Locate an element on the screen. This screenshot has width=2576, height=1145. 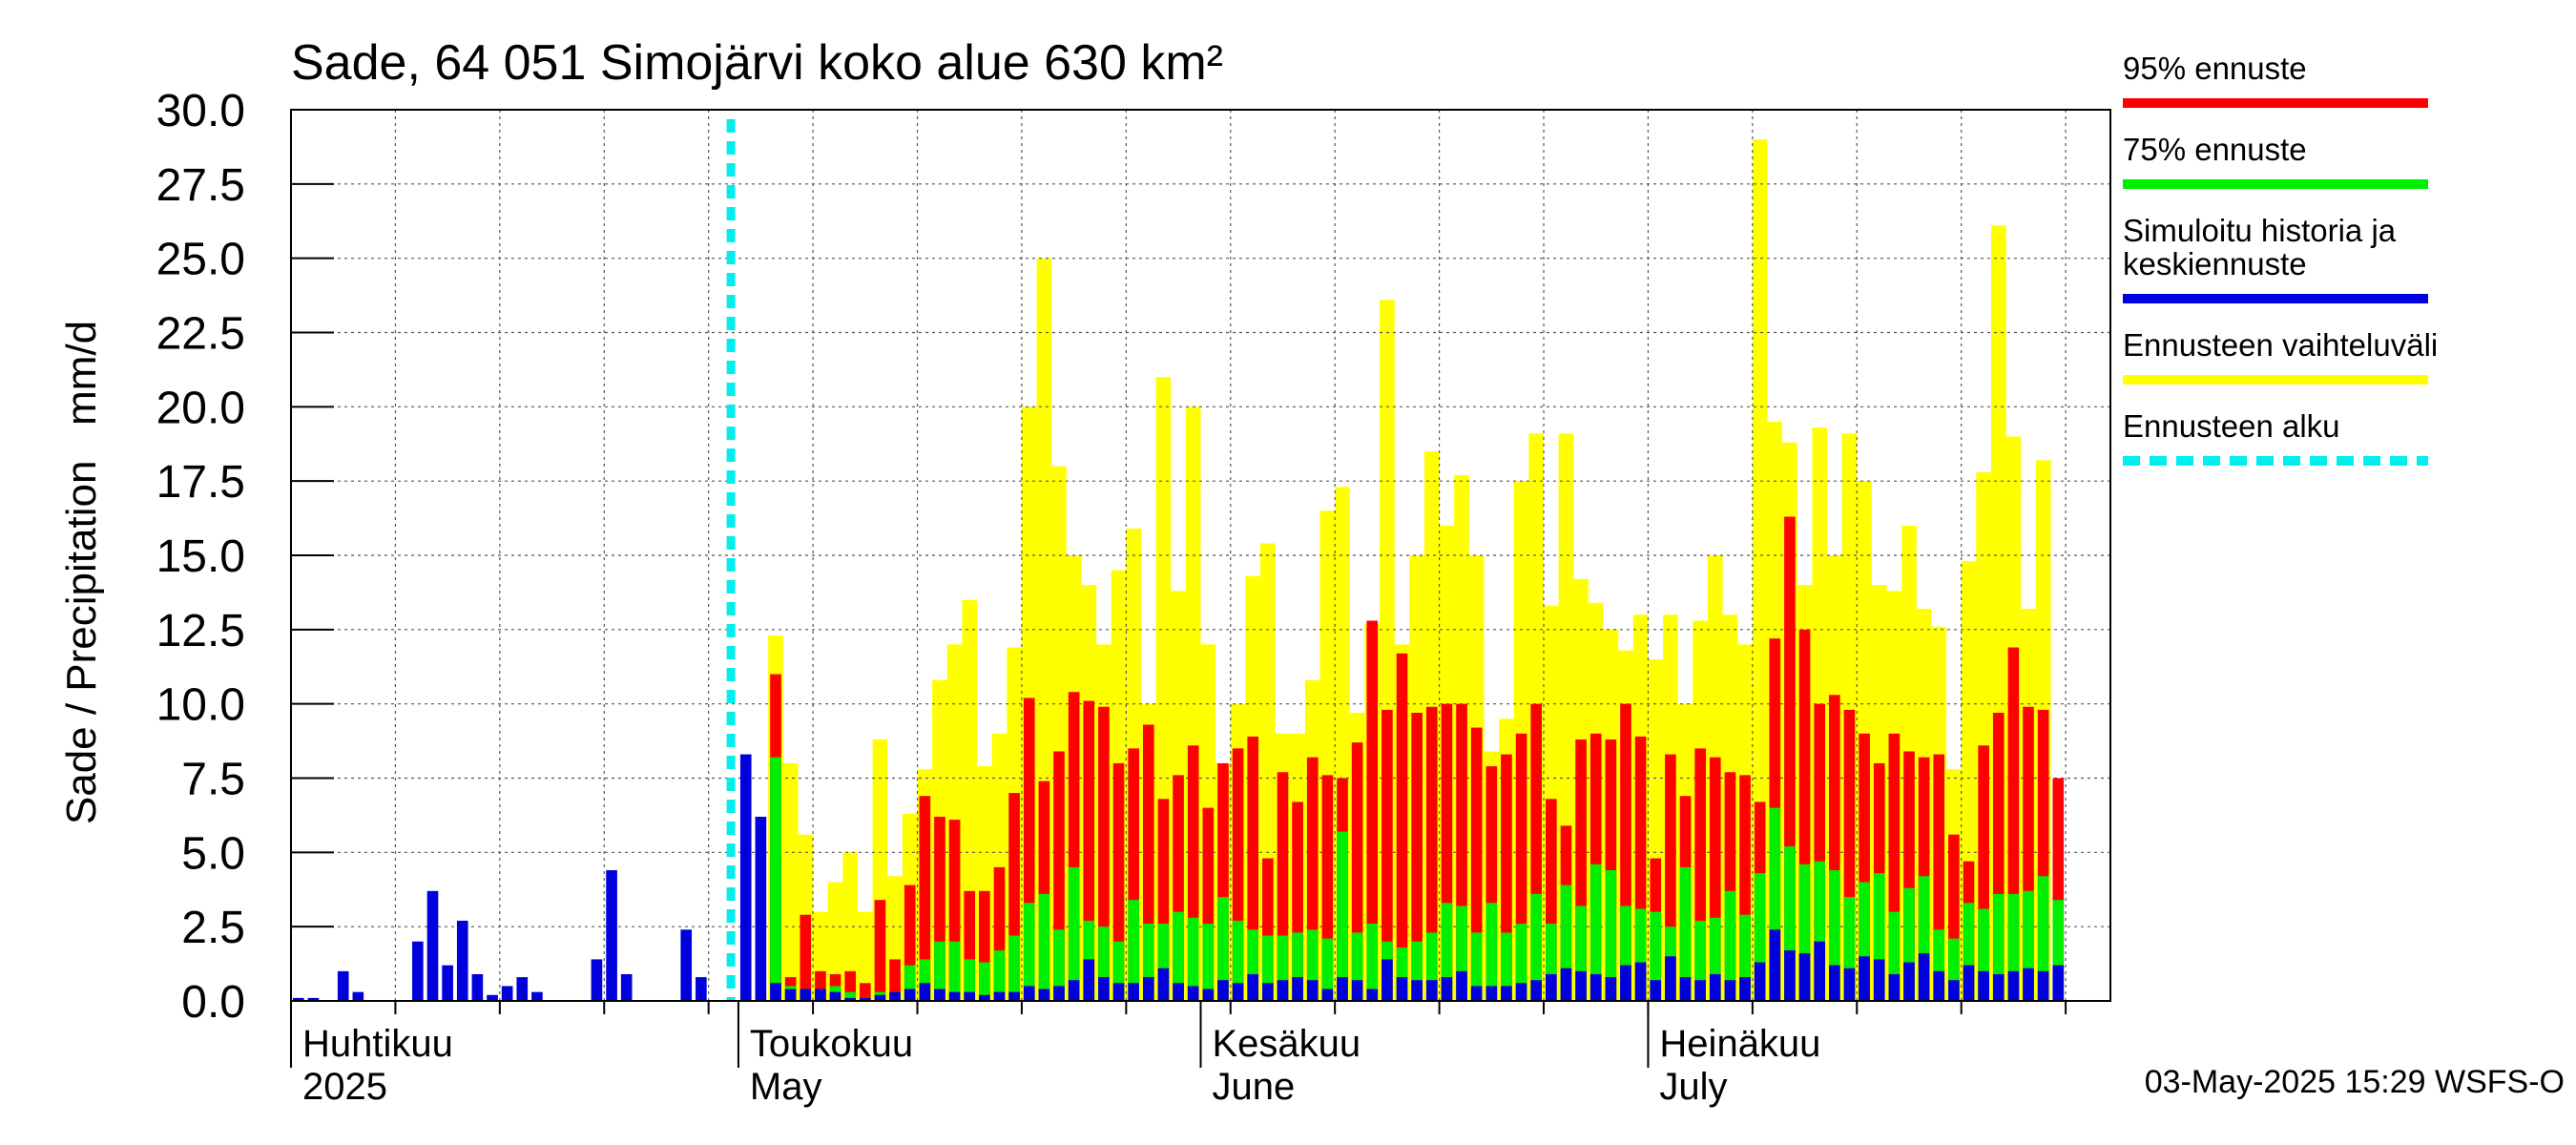
footer-timestamp: 03-May-2025 15:29 WSFS-O is located at coordinates (2355, 1082).